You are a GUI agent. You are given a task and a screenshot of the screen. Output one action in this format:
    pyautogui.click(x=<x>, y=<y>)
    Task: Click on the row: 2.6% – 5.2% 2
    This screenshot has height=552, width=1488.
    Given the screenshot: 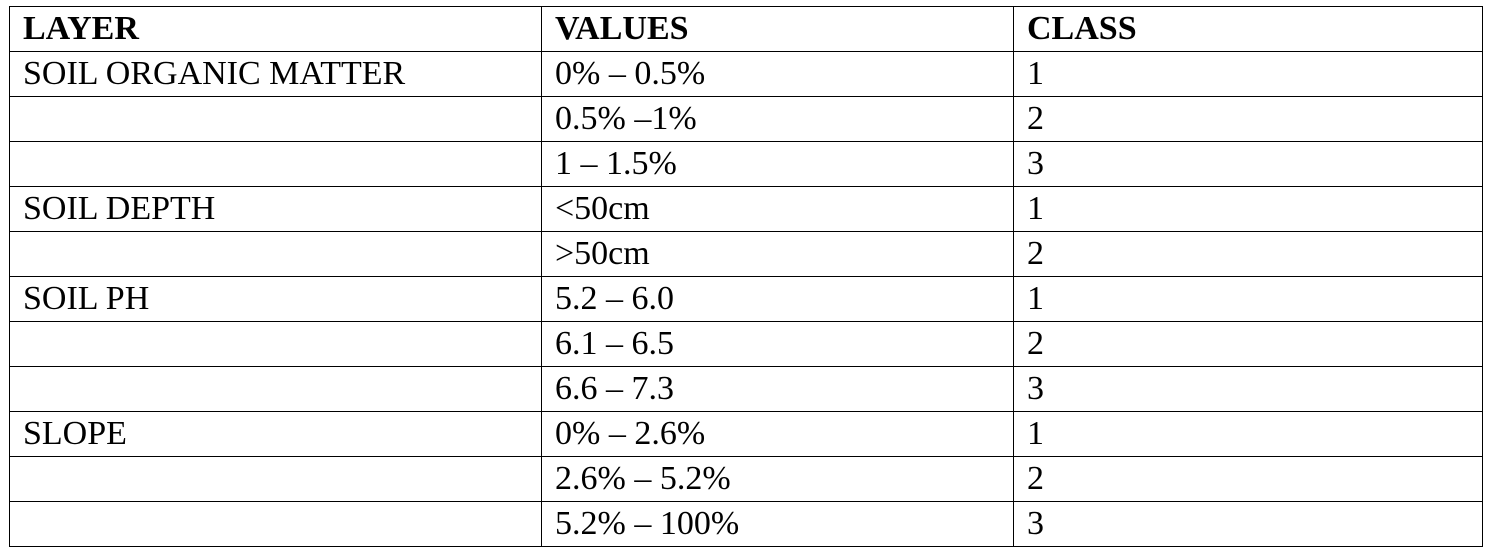 What is the action you would take?
    pyautogui.click(x=746, y=479)
    